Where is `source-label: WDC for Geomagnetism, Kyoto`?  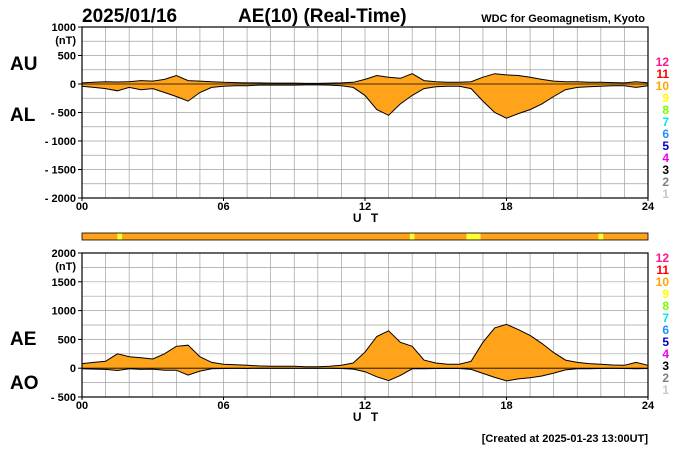 source-label: WDC for Geomagnetism, Kyoto is located at coordinates (563, 19).